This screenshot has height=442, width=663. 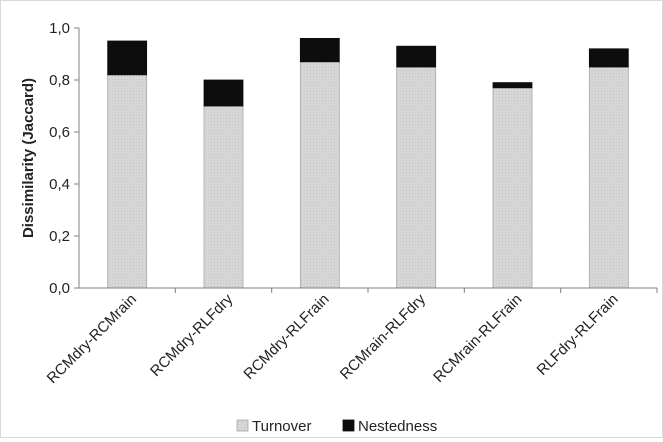 What do you see at coordinates (477, 338) in the screenshot?
I see `x-tick-label: RCMrain-RLFrain` at bounding box center [477, 338].